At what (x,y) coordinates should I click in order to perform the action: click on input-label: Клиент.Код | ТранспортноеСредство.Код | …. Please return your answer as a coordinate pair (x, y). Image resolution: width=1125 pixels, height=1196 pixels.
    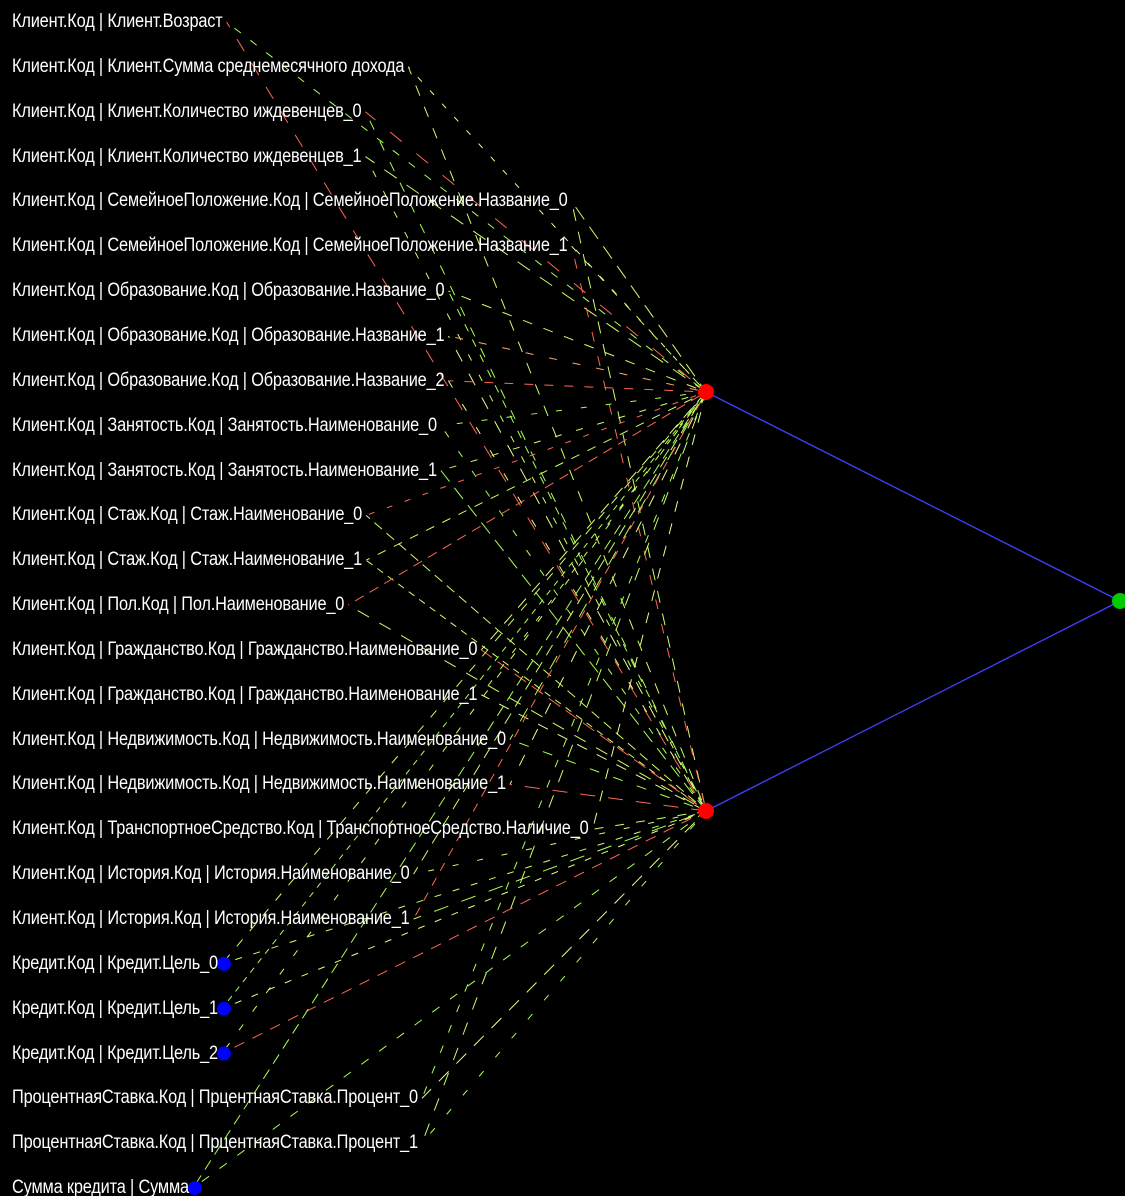
    Looking at the image, I should click on (300, 829).